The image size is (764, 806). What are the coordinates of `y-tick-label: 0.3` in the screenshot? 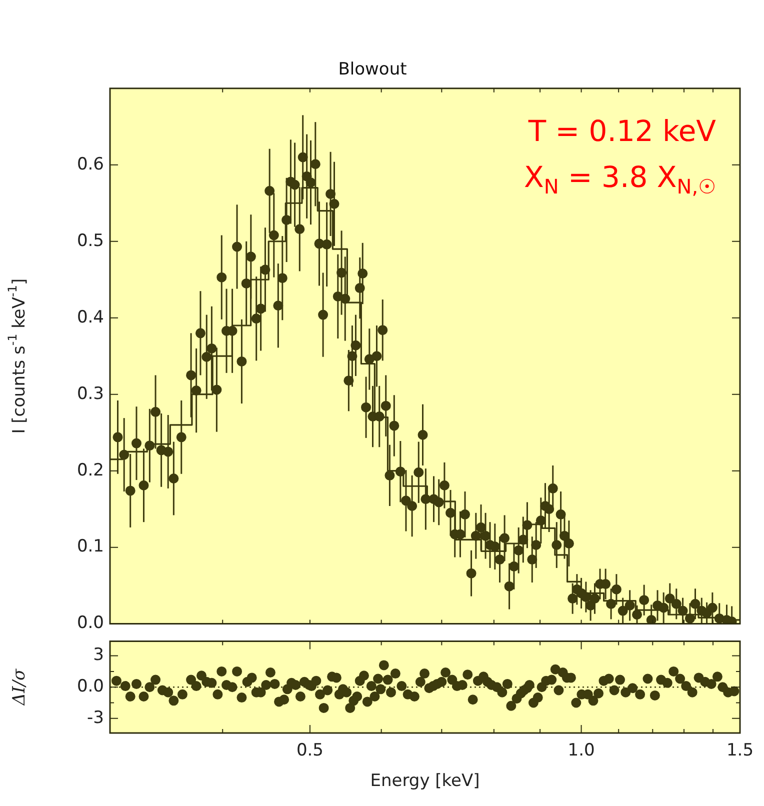 It's located at (90, 394).